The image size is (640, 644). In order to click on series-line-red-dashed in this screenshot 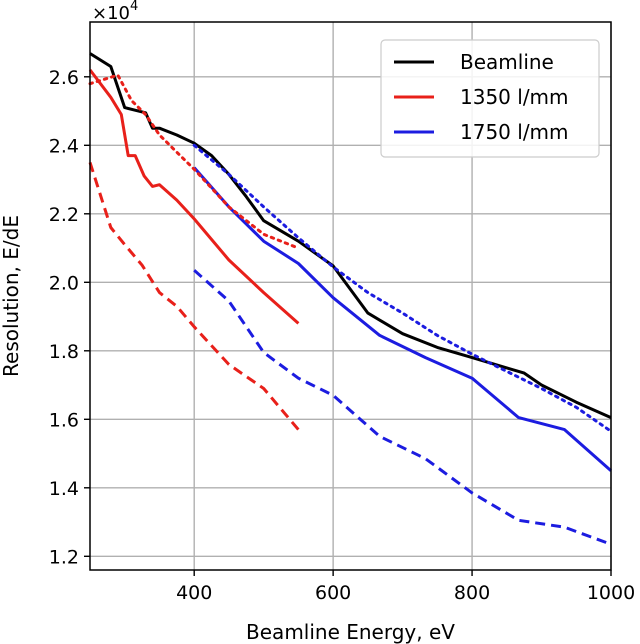, I will do `click(194, 296)`.